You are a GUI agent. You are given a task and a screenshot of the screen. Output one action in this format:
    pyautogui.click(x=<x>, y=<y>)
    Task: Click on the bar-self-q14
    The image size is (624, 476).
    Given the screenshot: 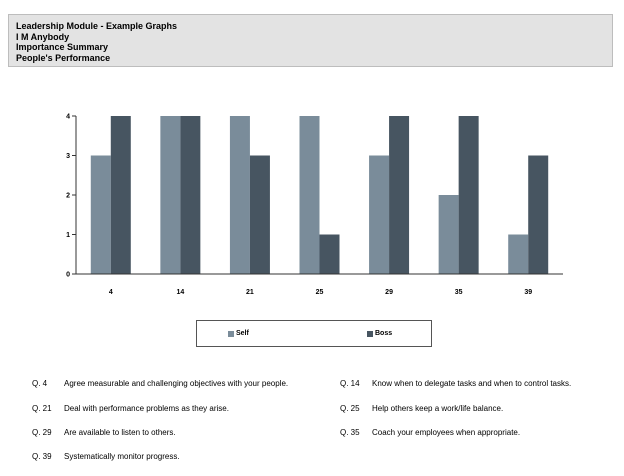 What is the action you would take?
    pyautogui.click(x=170, y=195)
    